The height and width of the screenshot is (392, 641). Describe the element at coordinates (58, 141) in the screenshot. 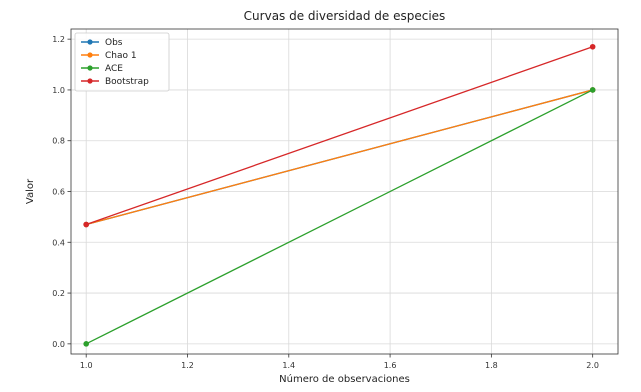

I see `y-tick-label: 0.8` at that location.